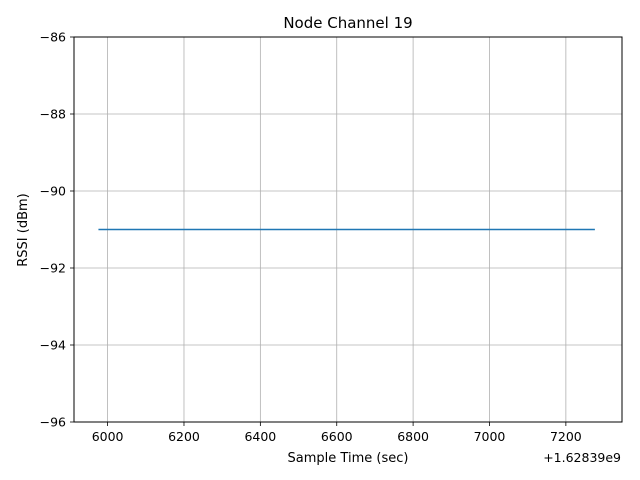 The image size is (640, 480). What do you see at coordinates (582, 457) in the screenshot?
I see `x-axis-offset-label: +1.62839e9` at bounding box center [582, 457].